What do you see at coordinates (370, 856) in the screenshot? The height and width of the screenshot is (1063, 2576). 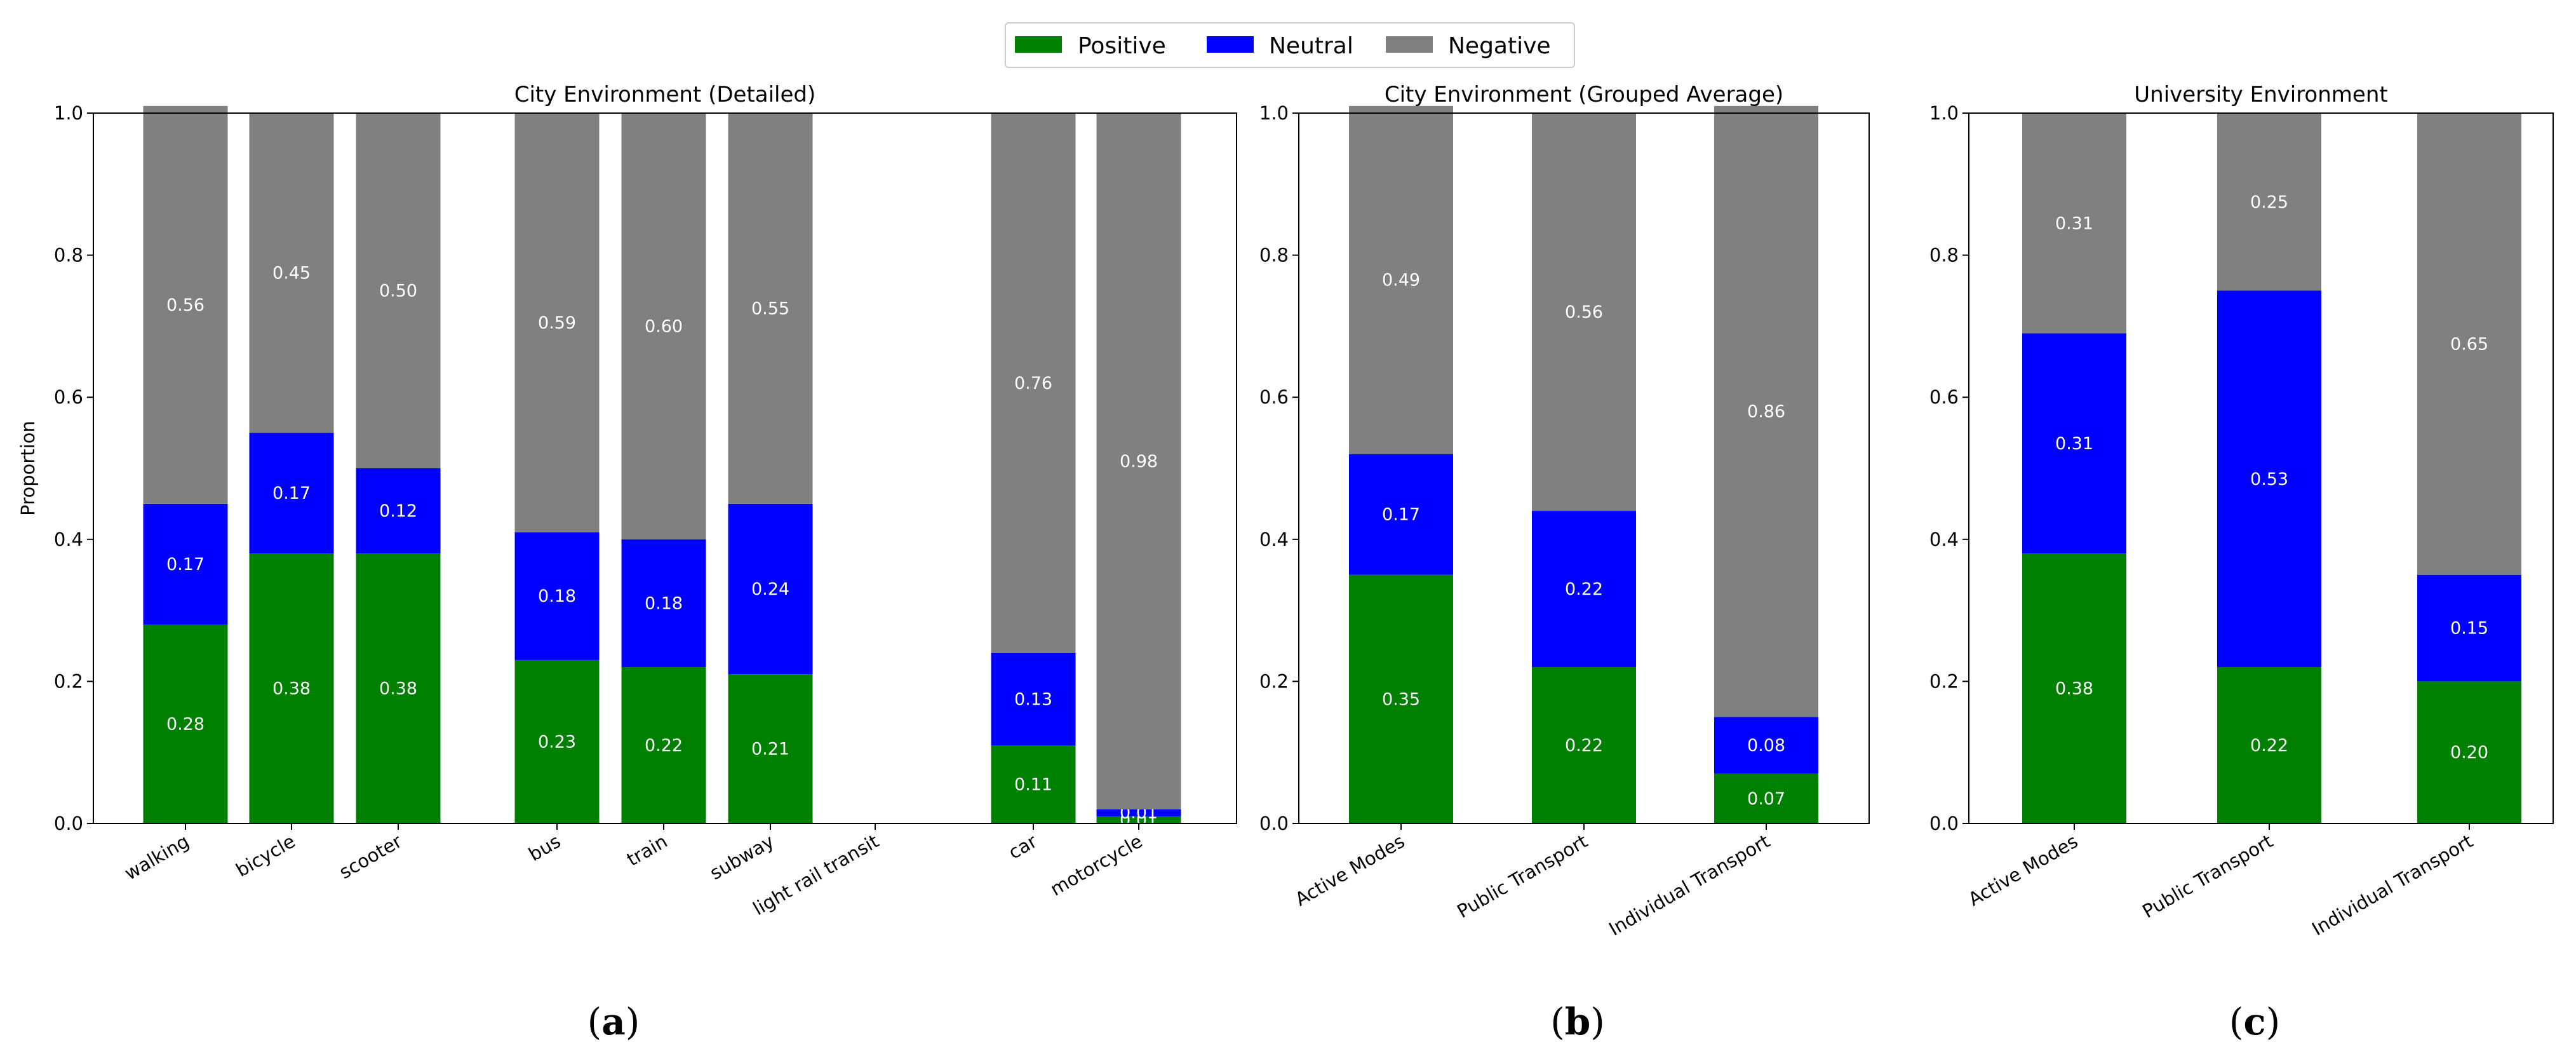 I see `x-tick-label-scooter: scooter` at bounding box center [370, 856].